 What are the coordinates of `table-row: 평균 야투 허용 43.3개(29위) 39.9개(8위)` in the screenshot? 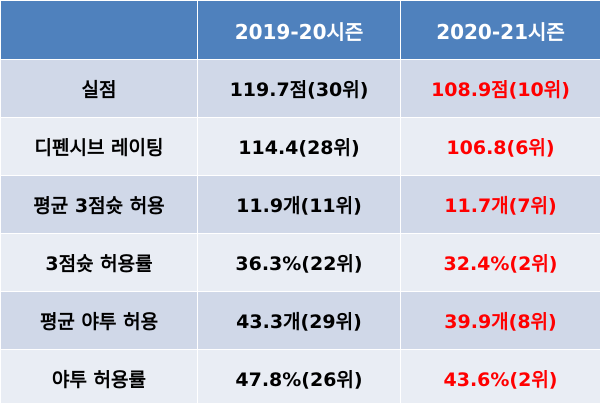 It's located at (300, 320).